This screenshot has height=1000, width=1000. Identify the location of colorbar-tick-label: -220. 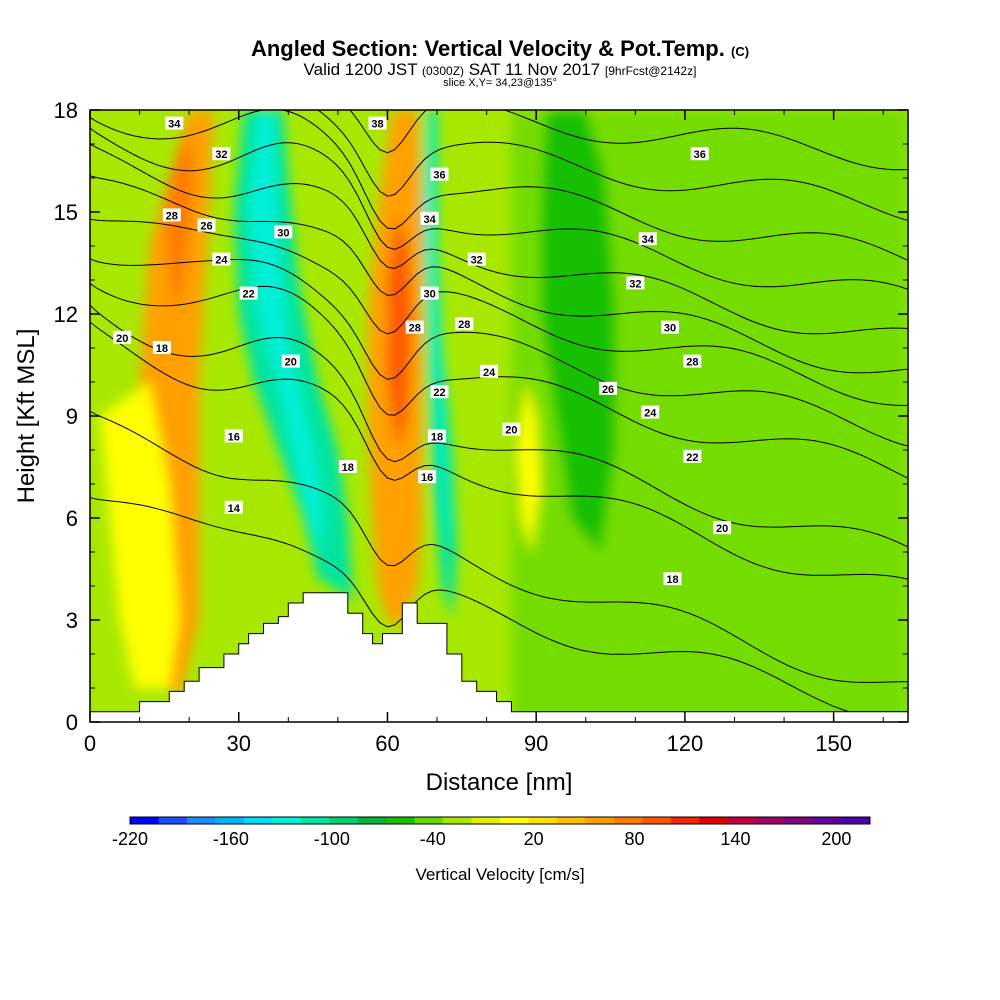
(130, 839).